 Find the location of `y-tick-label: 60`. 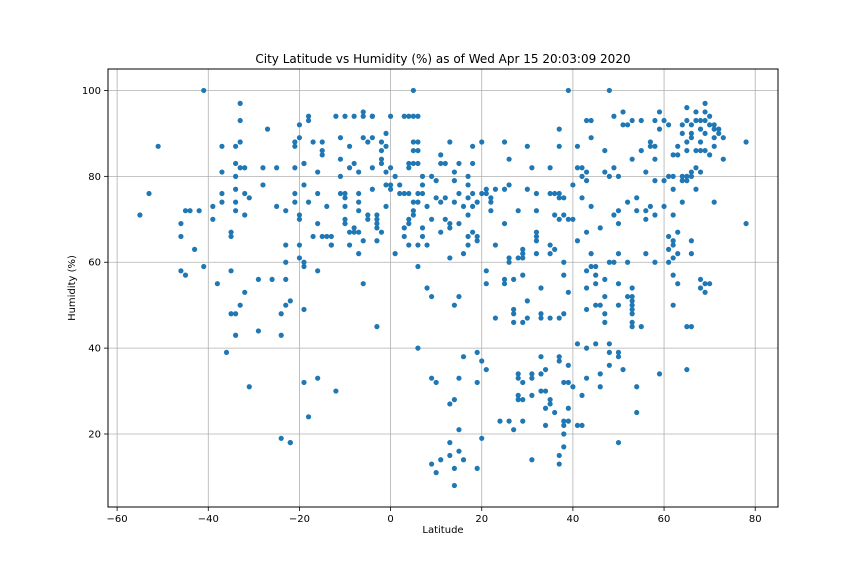

y-tick-label: 60 is located at coordinates (94, 263).